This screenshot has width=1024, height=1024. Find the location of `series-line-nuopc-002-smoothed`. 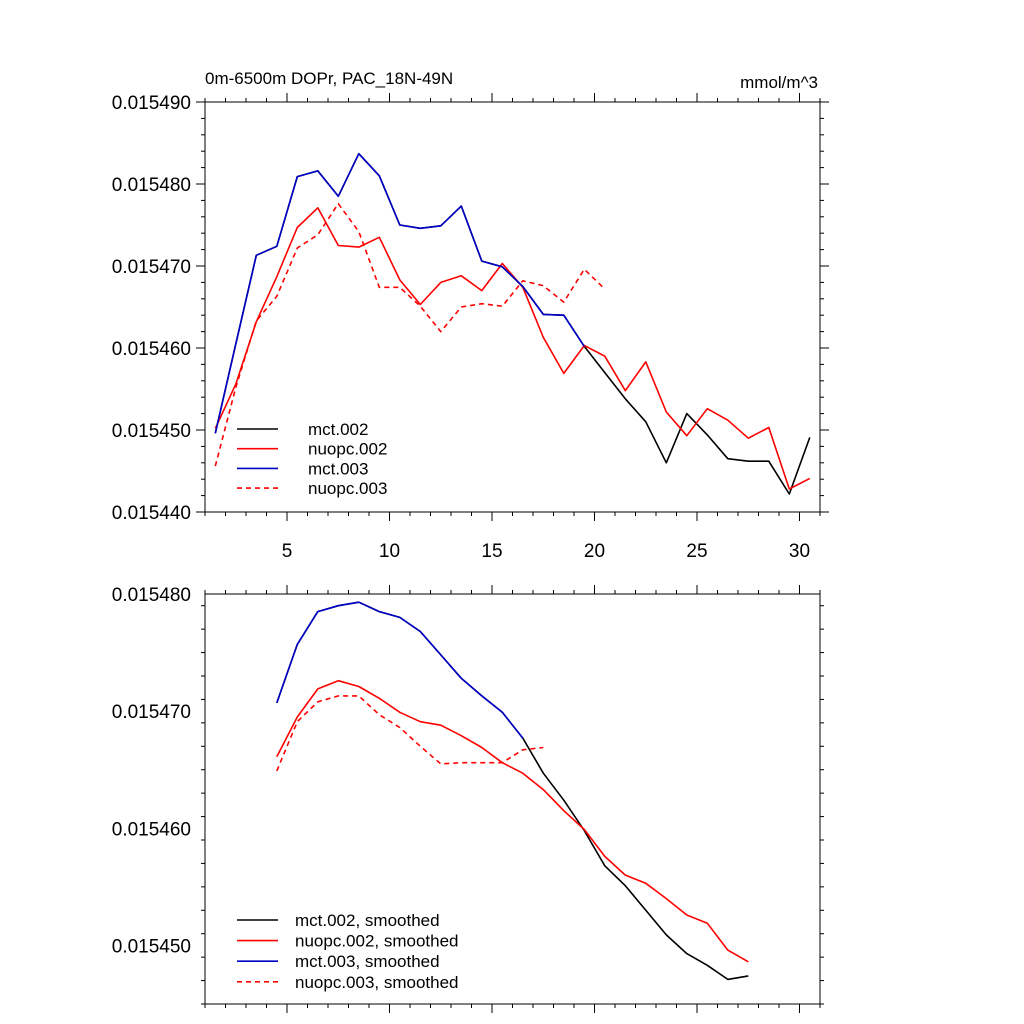

series-line-nuopc-002-smoothed is located at coordinates (512, 821).